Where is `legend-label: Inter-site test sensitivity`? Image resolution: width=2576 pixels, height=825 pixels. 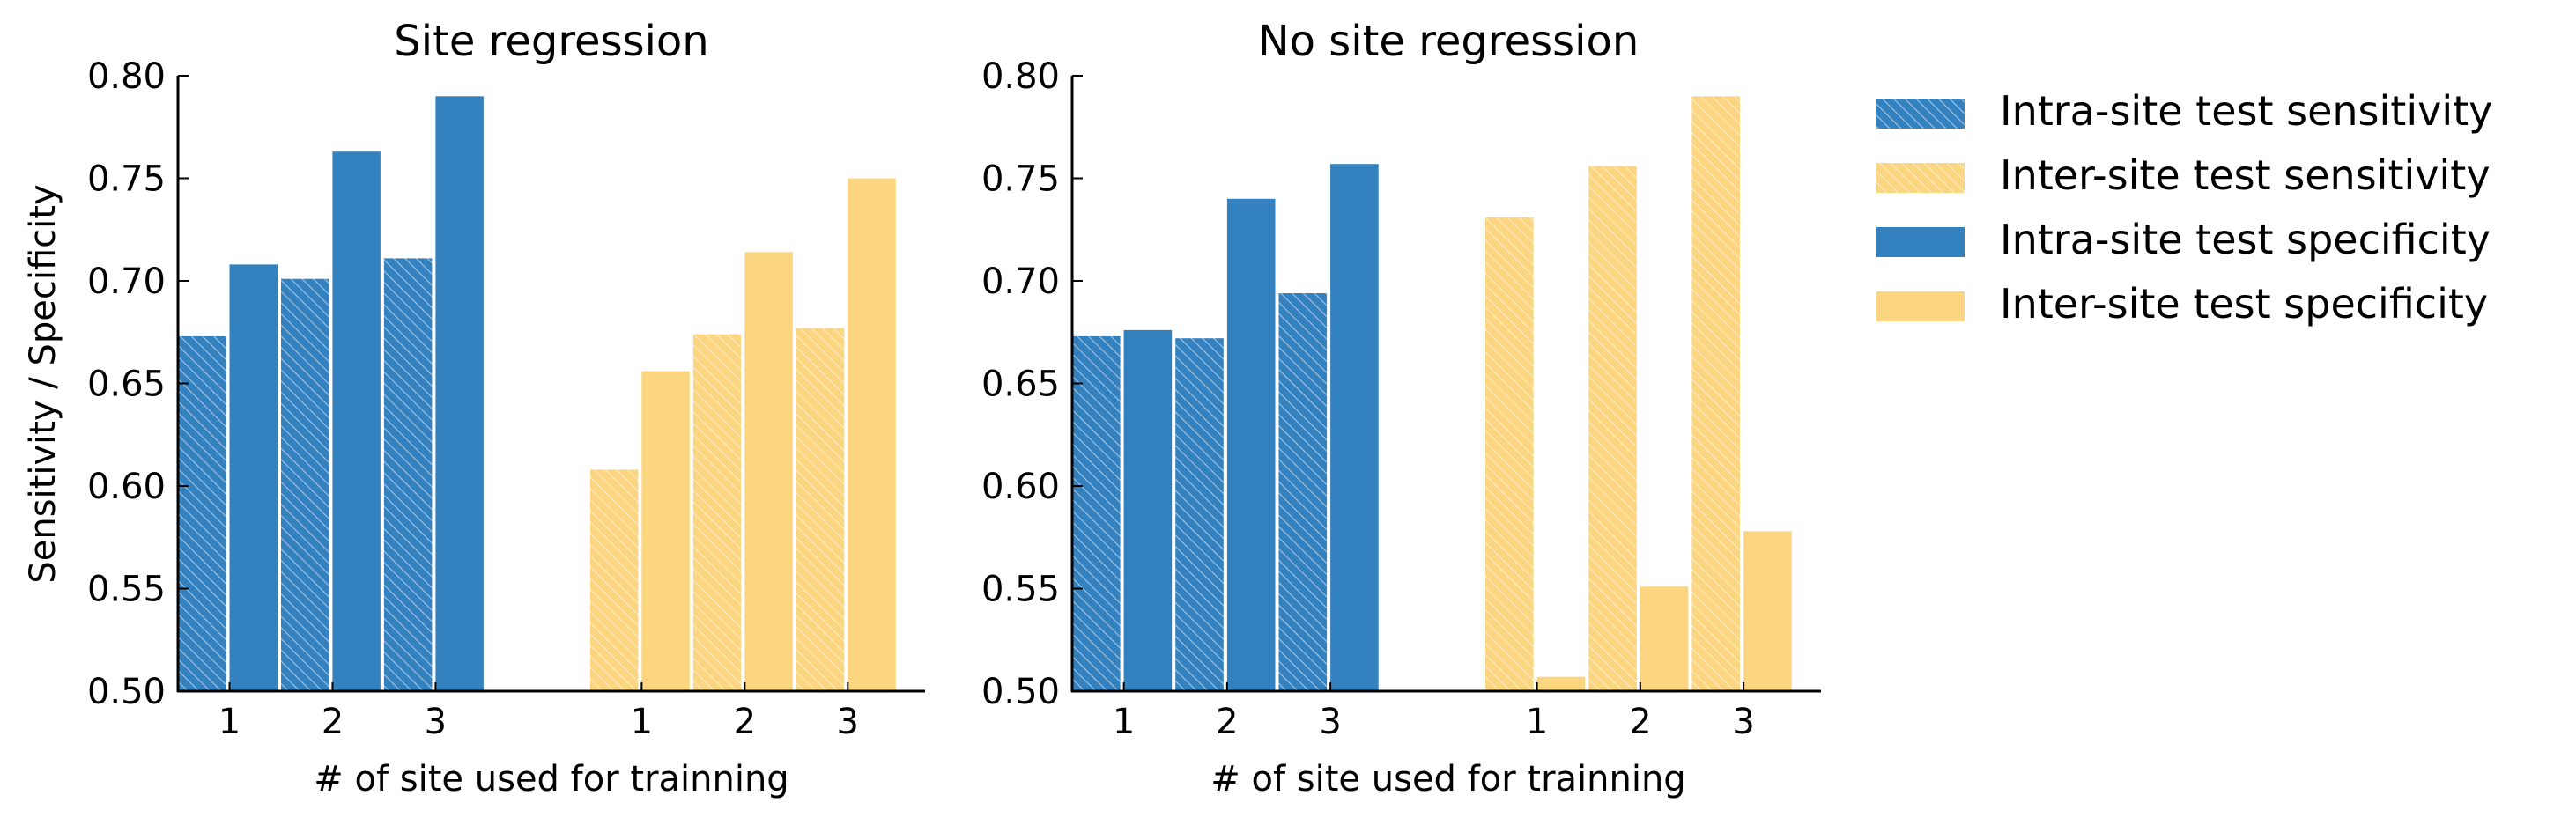 legend-label: Inter-site test sensitivity is located at coordinates (2245, 175).